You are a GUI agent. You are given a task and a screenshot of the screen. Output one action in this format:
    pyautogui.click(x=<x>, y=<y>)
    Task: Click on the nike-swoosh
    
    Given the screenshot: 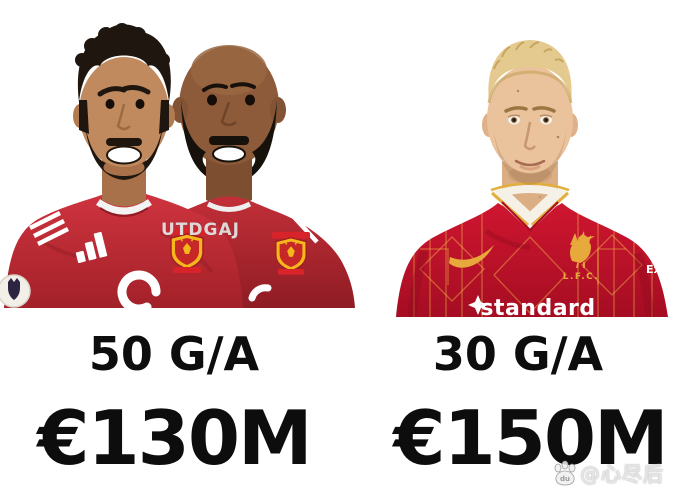 What is the action you would take?
    pyautogui.click(x=471, y=256)
    